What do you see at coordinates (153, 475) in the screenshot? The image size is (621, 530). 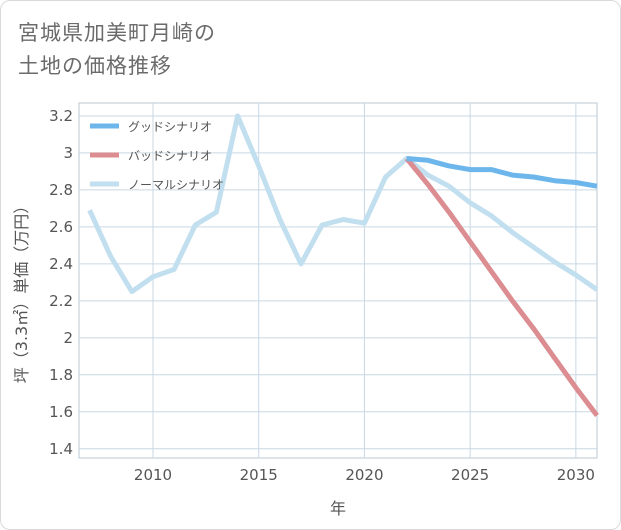 I see `x-tick-label: 2010` at bounding box center [153, 475].